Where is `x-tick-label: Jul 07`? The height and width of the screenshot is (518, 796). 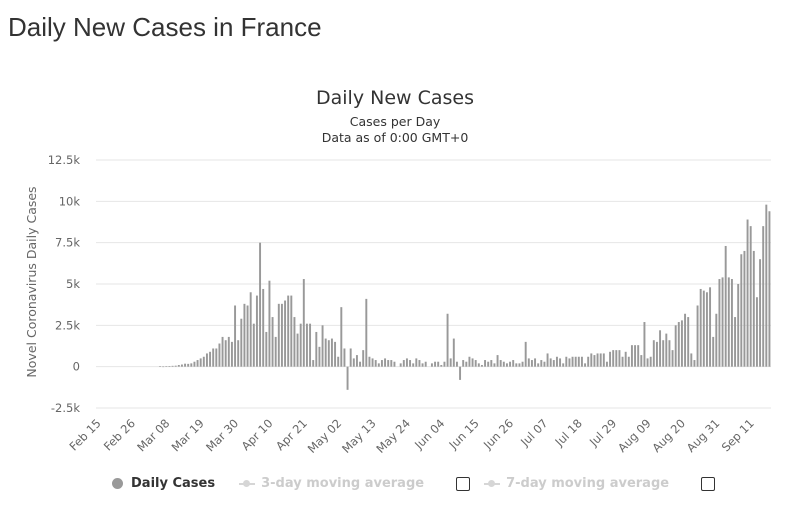 x-tick-label: Jul 07 is located at coordinates (533, 432).